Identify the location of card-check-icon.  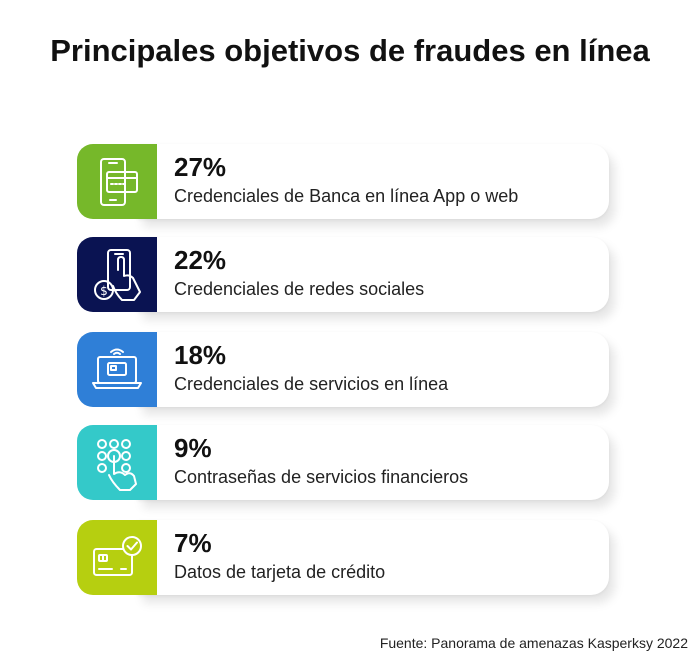
(117, 555).